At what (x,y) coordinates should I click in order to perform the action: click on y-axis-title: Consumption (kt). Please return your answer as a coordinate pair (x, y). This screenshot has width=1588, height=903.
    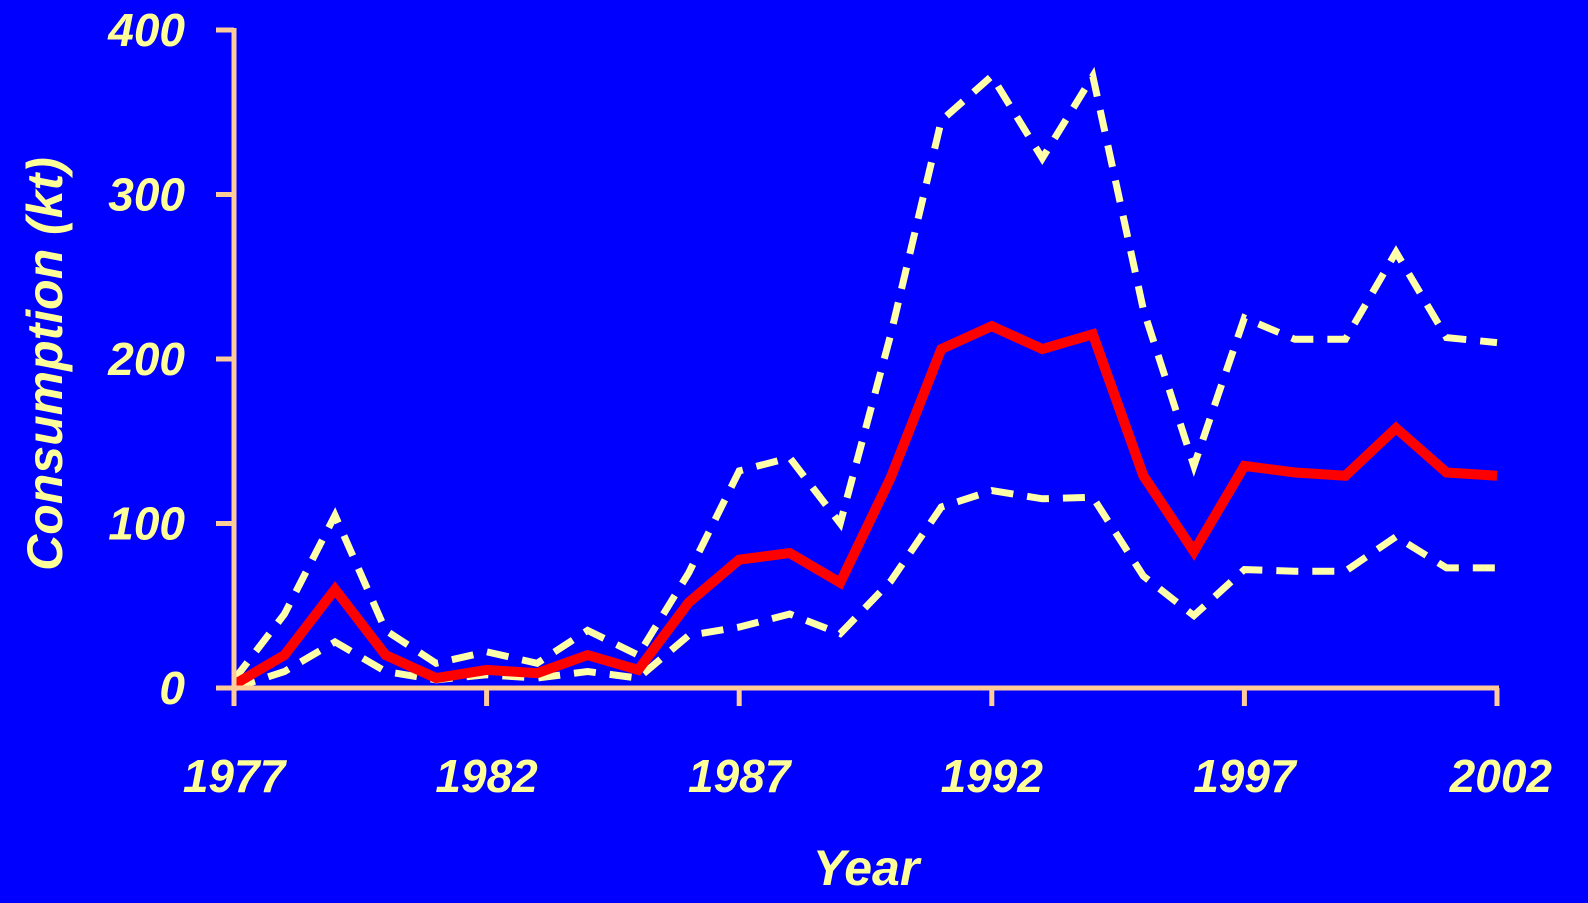
    Looking at the image, I should click on (45, 364).